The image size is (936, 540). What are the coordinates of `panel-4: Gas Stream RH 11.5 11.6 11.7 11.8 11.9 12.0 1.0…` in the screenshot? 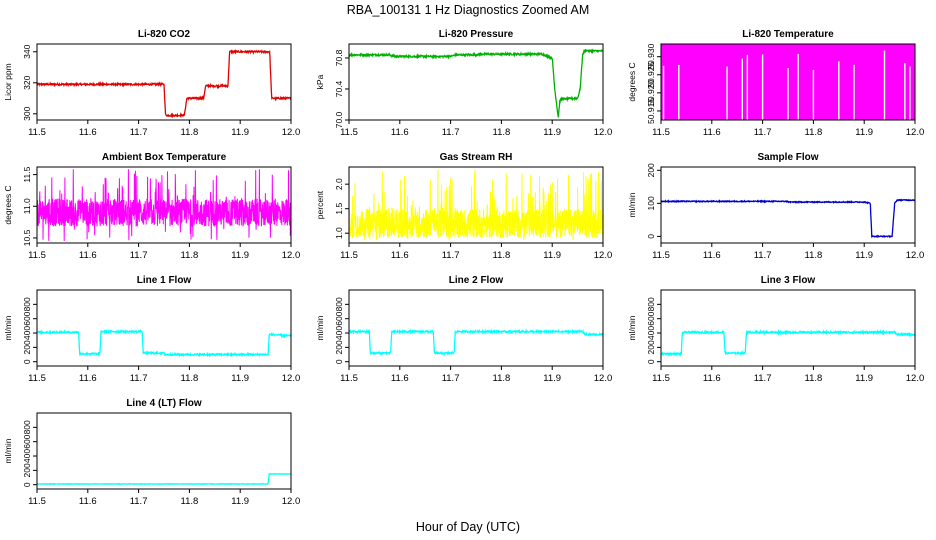 It's located at (463, 206).